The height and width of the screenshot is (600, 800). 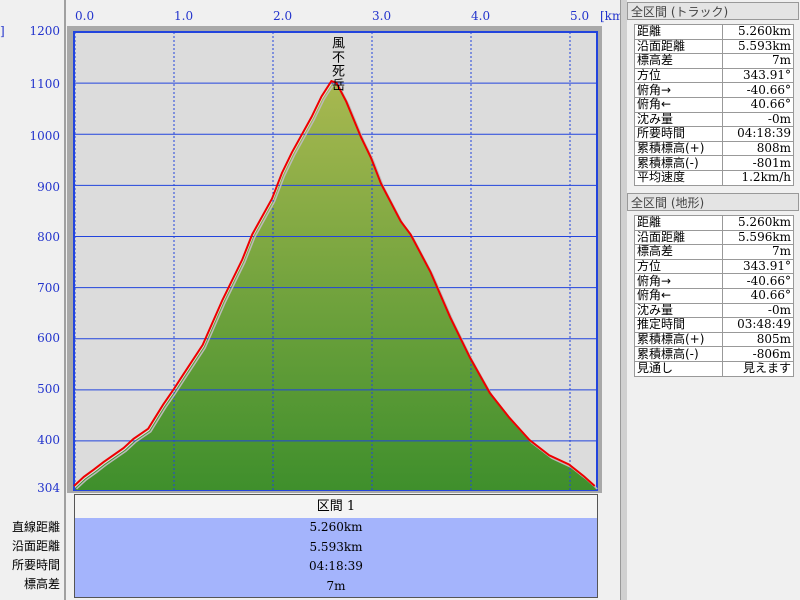 What do you see at coordinates (481, 16) in the screenshot?
I see `x-tick-label: 4.0` at bounding box center [481, 16].